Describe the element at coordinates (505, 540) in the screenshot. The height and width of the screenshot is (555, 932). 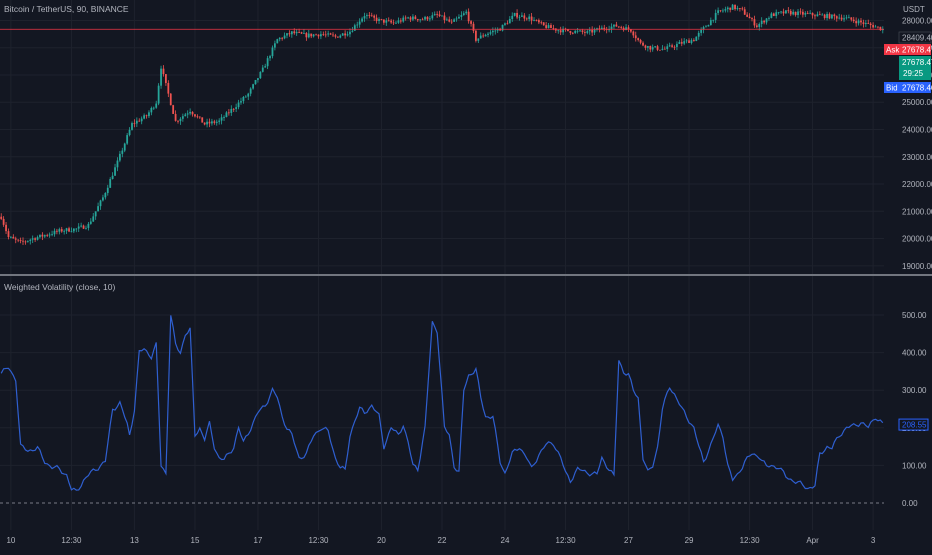
I see `time-tick-label: 24` at that location.